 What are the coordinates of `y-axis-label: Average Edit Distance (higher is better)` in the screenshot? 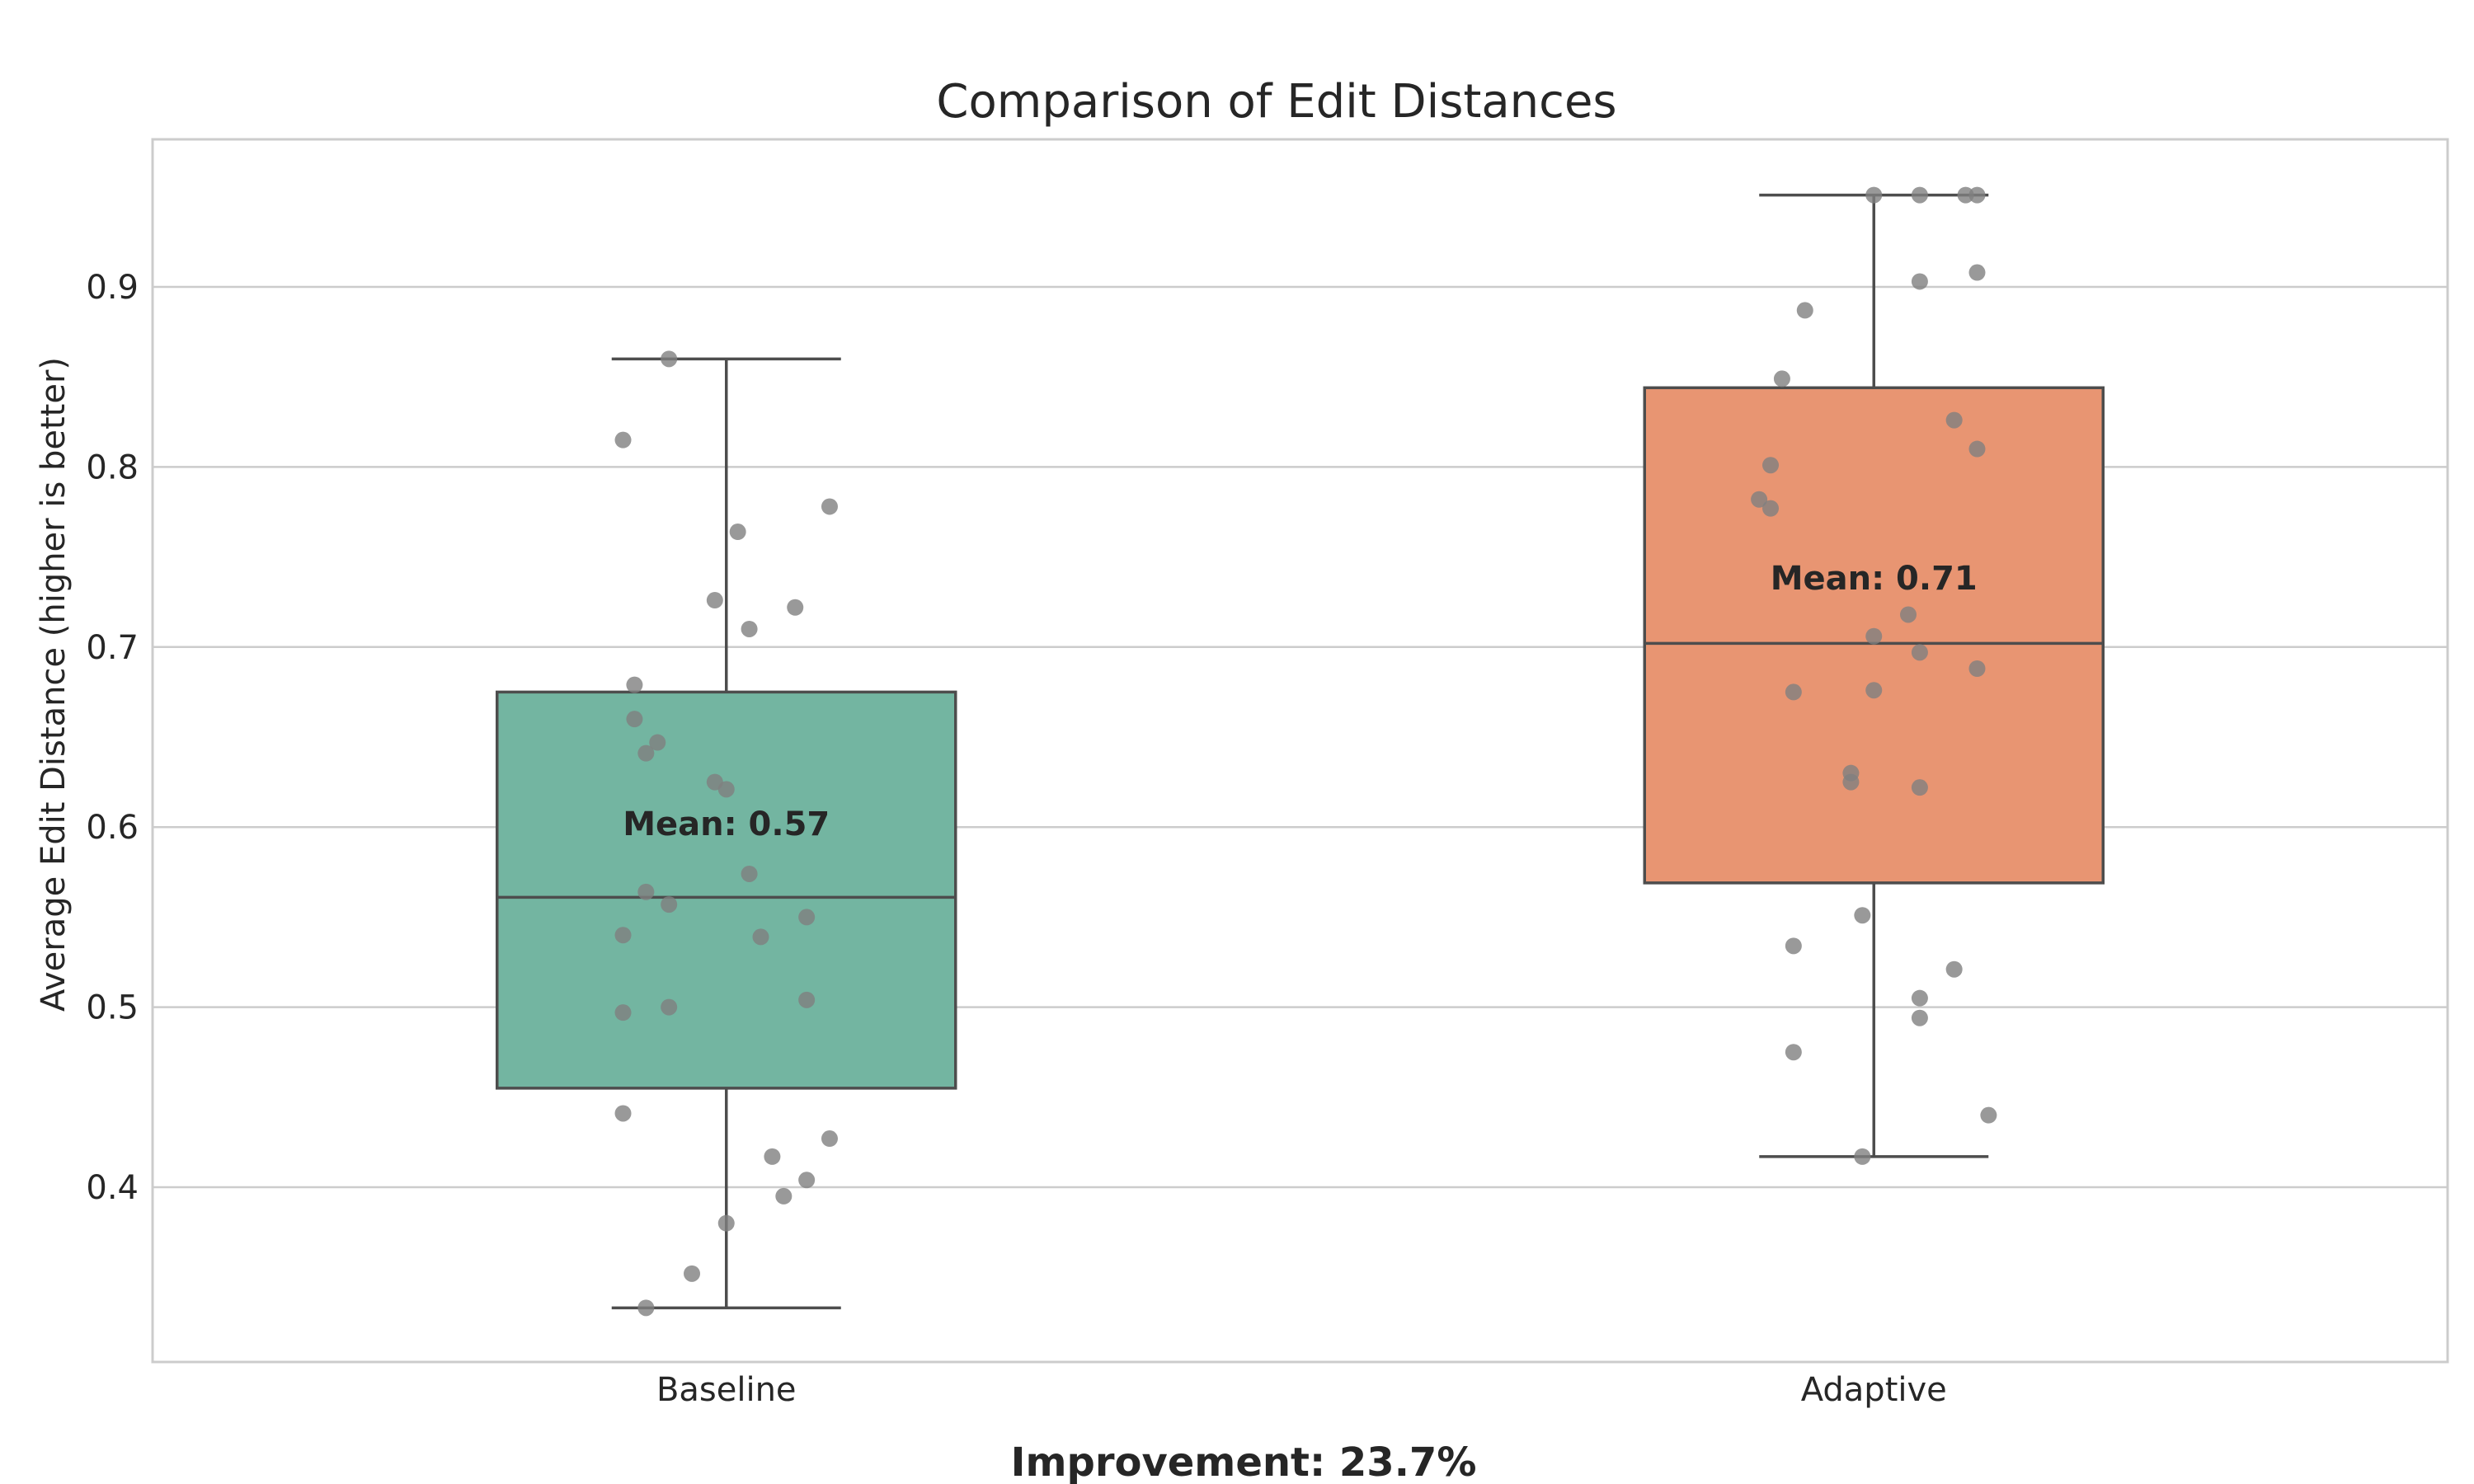 It's located at (54, 684).